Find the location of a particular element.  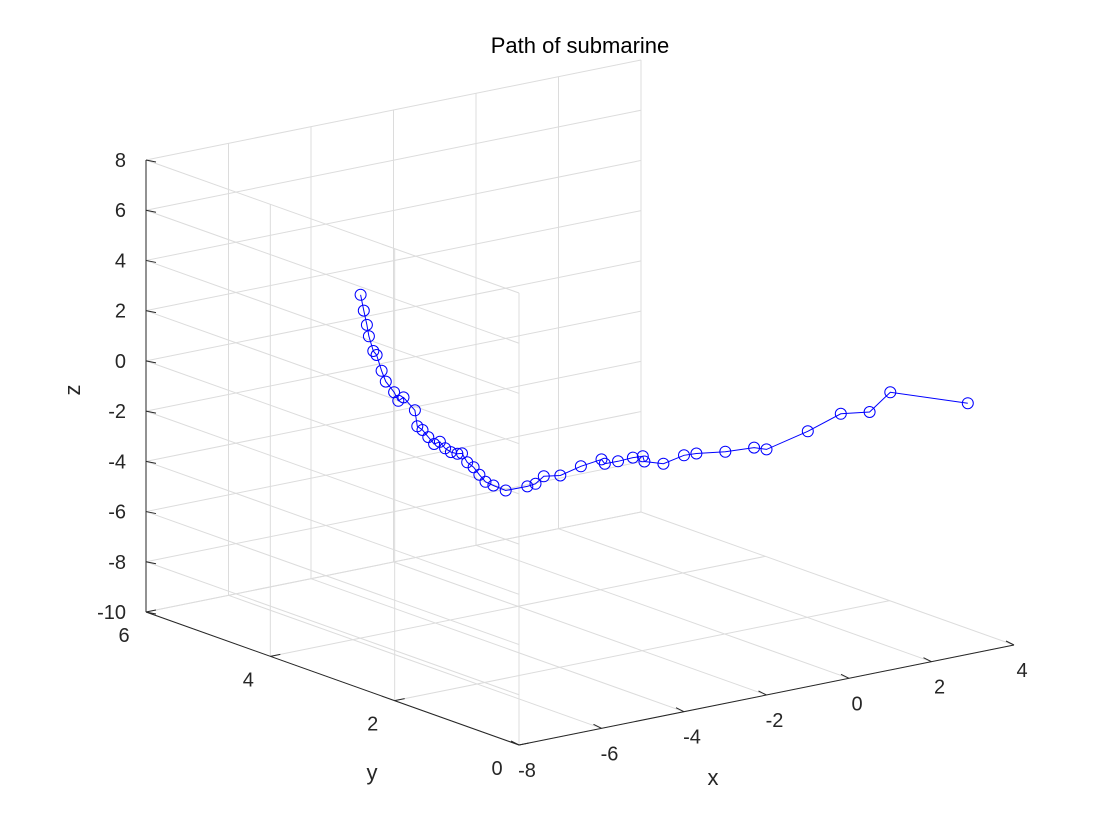

y-tick-label: 0 is located at coordinates (496, 769).